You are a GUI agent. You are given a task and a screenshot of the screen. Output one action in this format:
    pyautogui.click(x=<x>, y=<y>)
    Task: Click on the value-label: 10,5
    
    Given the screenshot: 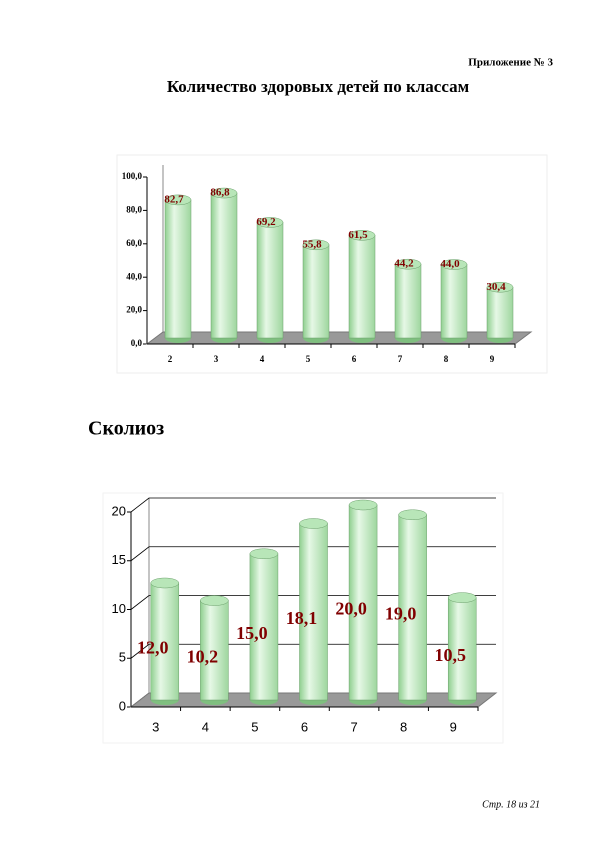 What is the action you would take?
    pyautogui.click(x=450, y=655)
    